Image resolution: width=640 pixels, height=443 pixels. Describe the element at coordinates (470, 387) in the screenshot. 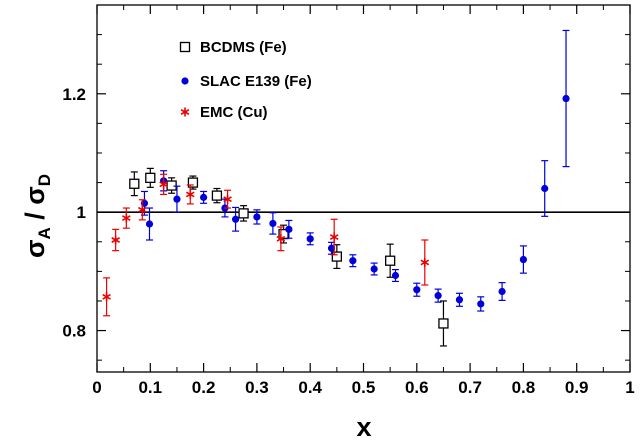

I see `x-tick-label: 0.7` at that location.